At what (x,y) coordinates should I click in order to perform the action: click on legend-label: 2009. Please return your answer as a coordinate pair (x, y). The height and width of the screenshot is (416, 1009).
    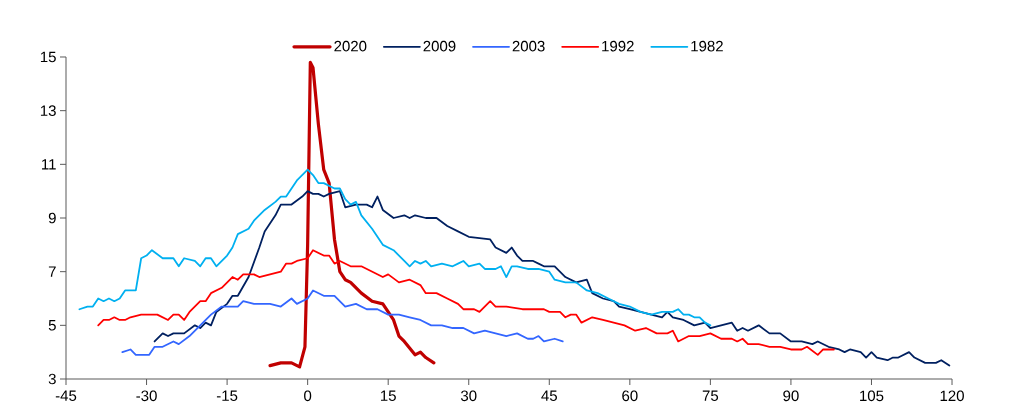
    Looking at the image, I should click on (439, 46).